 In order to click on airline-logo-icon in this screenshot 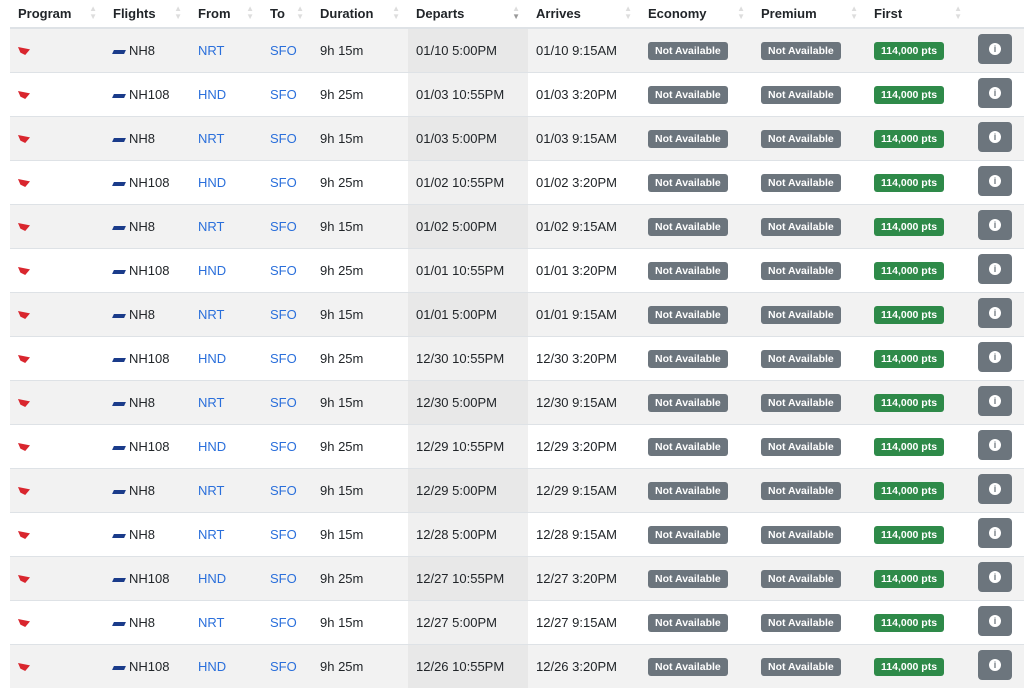, I will do `click(119, 51)`.